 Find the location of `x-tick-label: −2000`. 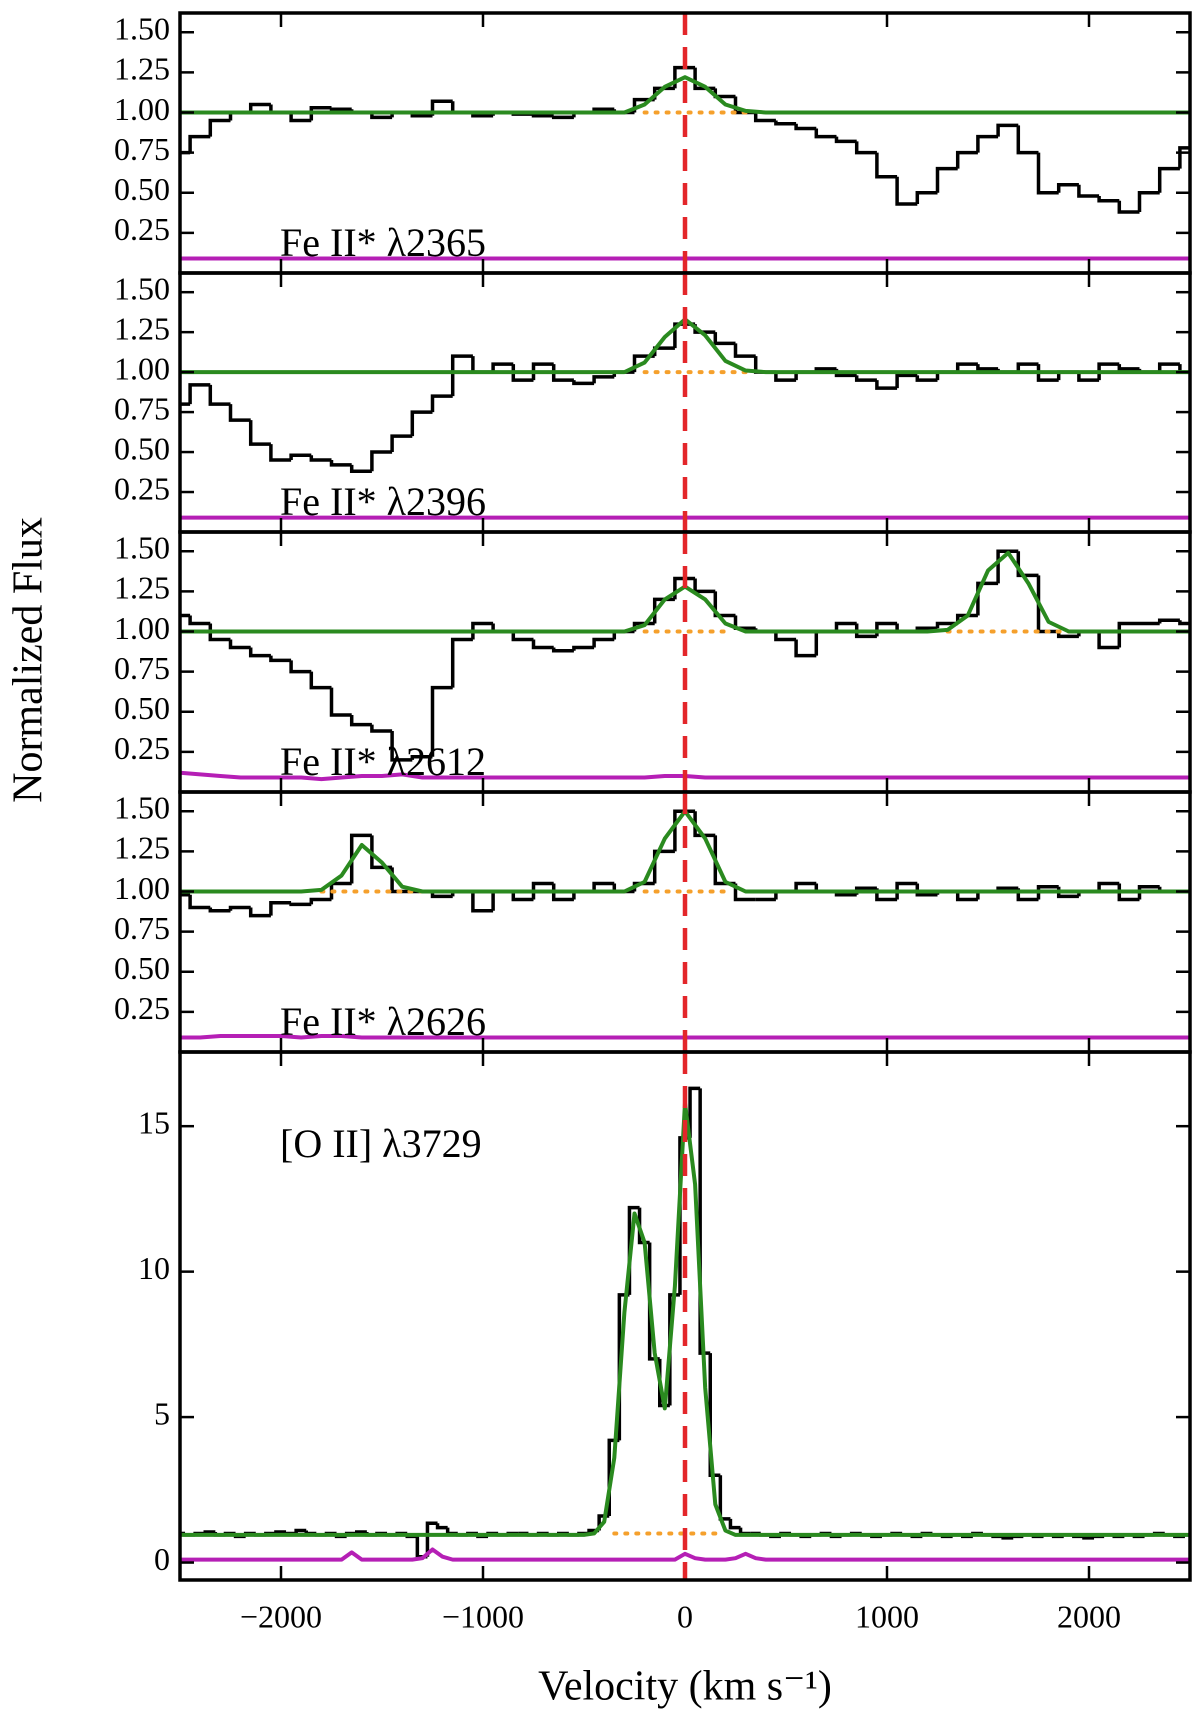

x-tick-label: −2000 is located at coordinates (281, 1616).